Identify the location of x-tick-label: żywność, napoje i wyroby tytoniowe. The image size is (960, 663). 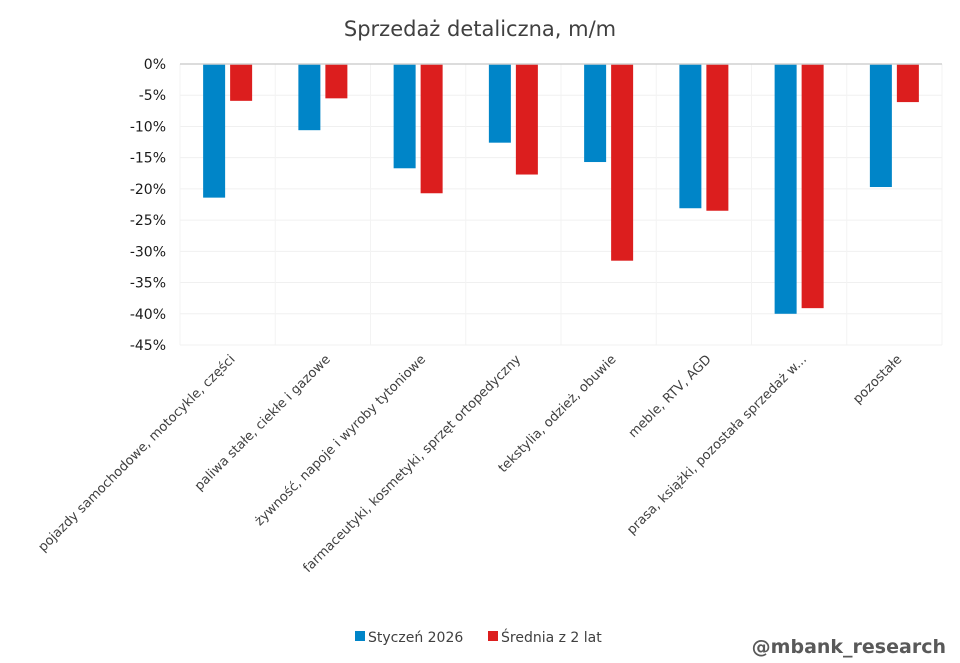
(340, 440).